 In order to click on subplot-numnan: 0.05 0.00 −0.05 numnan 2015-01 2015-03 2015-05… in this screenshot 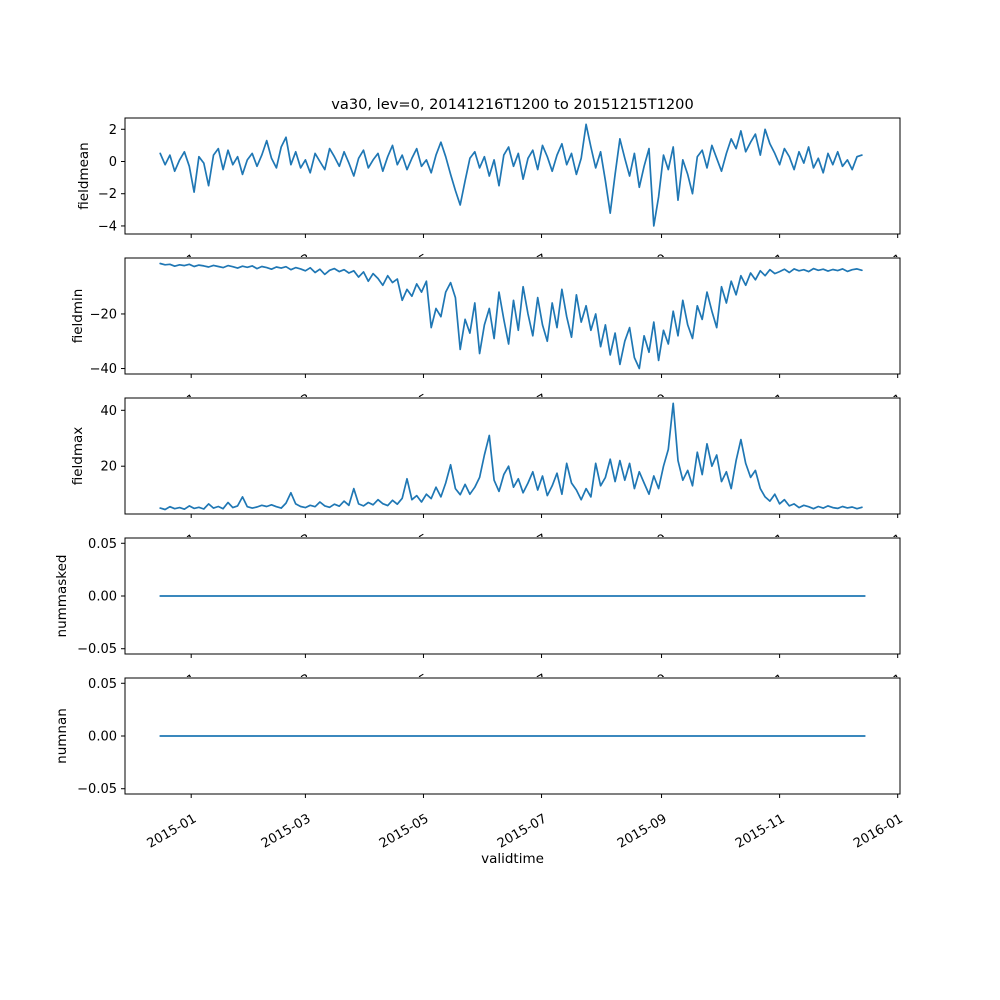, I will do `click(480, 764)`.